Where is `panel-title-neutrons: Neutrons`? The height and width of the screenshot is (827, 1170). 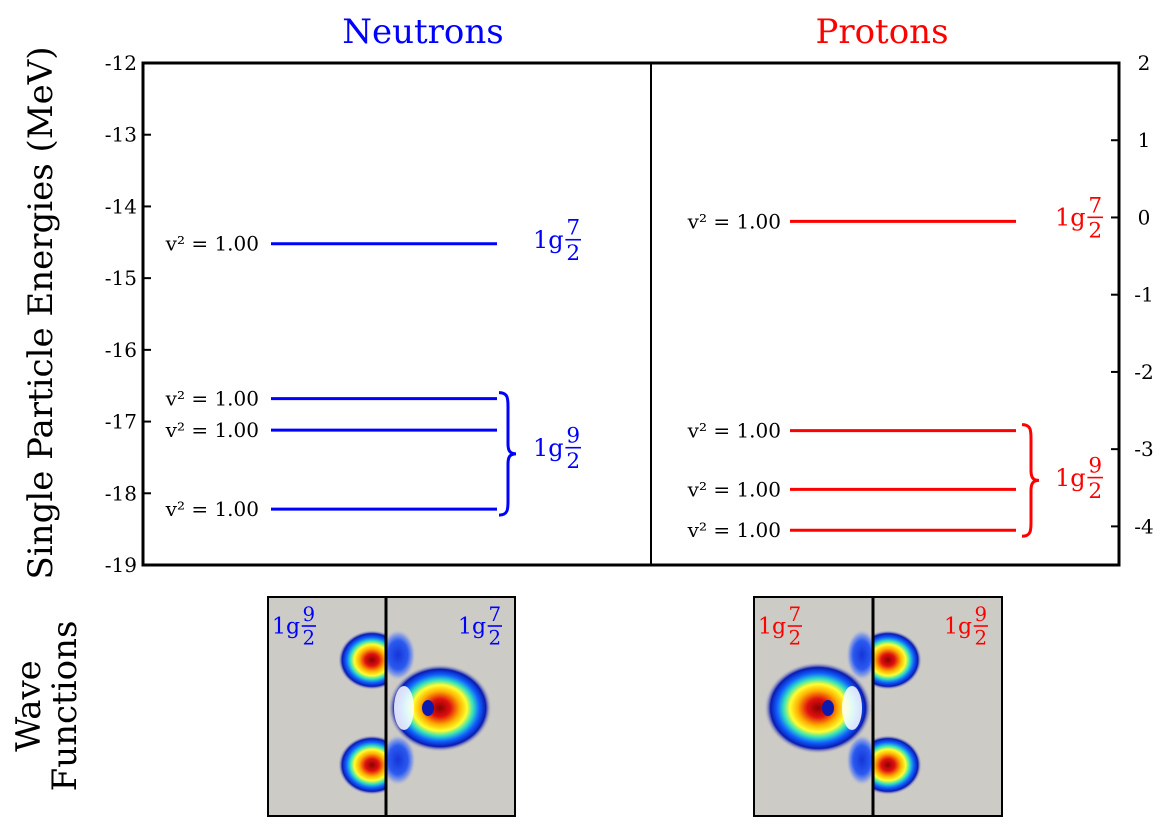
panel-title-neutrons: Neutrons is located at coordinates (423, 32).